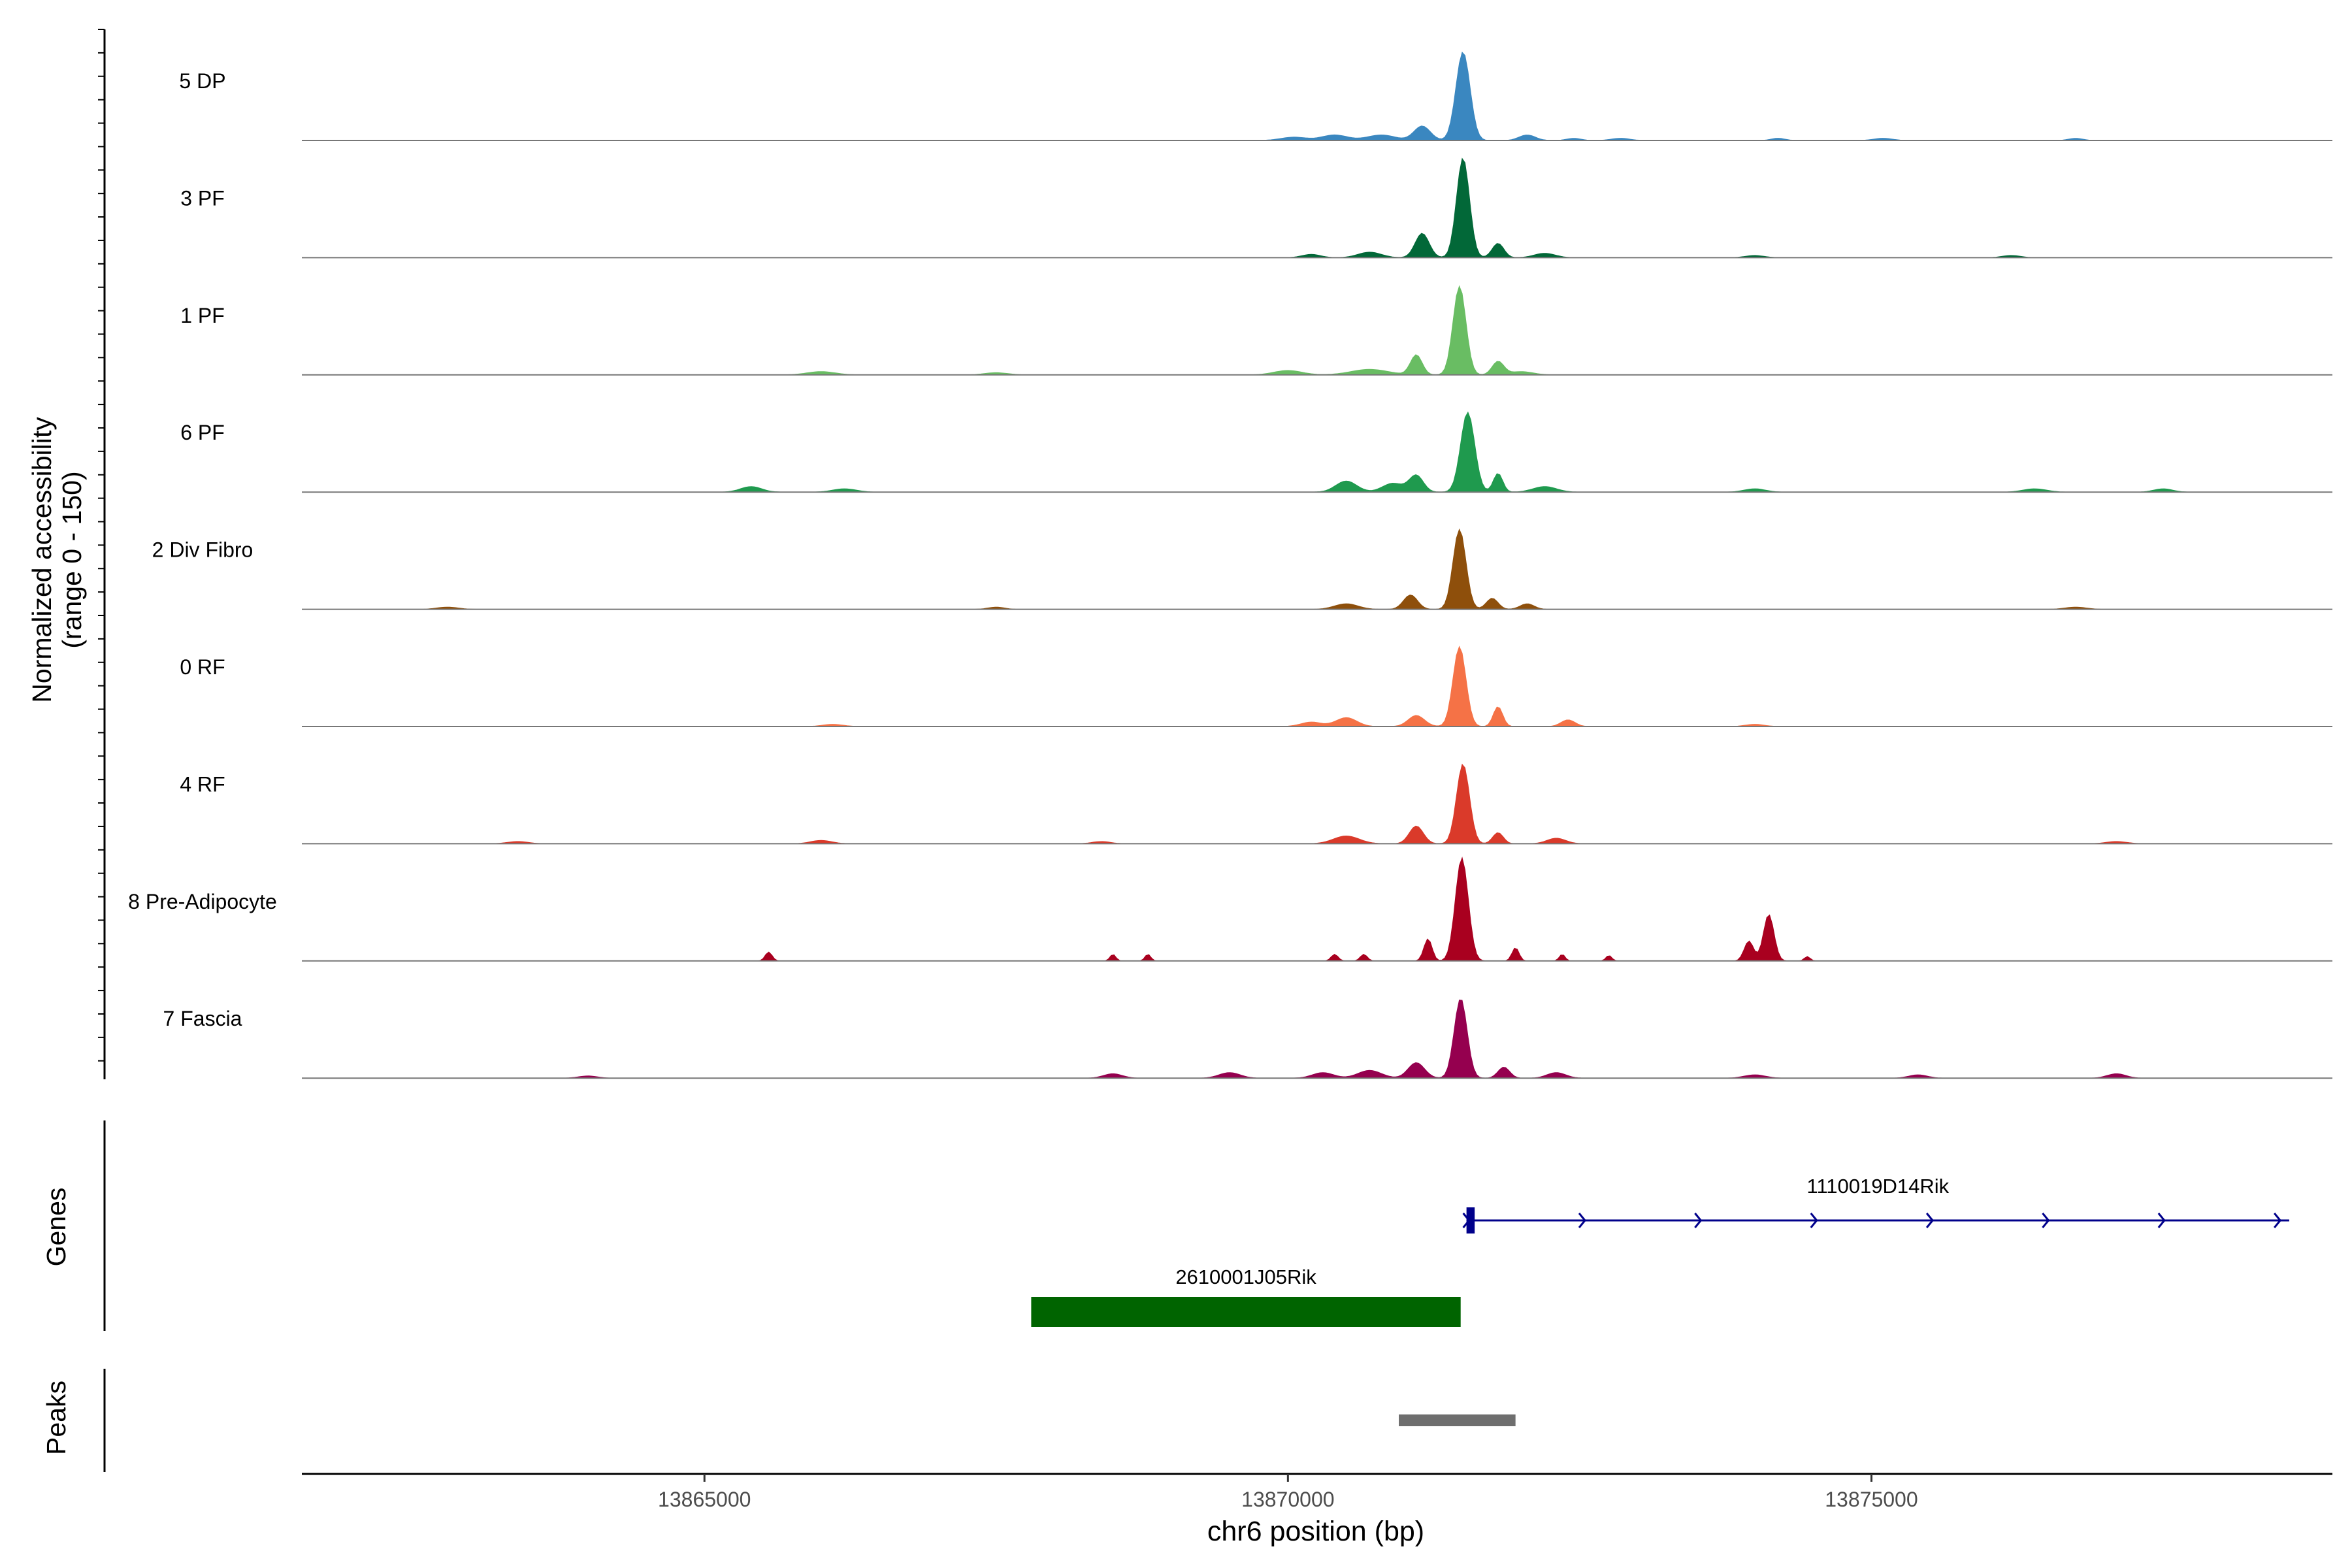  I want to click on track-label: 6 PF, so click(202, 432).